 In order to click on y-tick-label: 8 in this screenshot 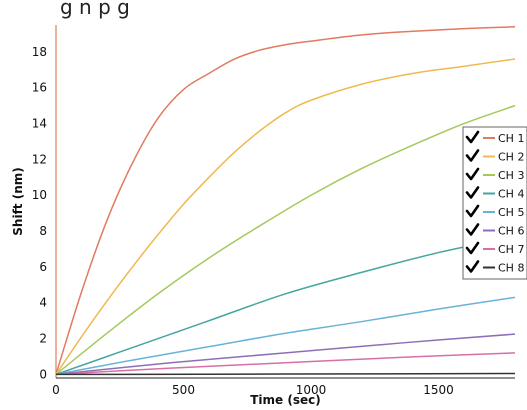, I will do `click(43, 231)`.